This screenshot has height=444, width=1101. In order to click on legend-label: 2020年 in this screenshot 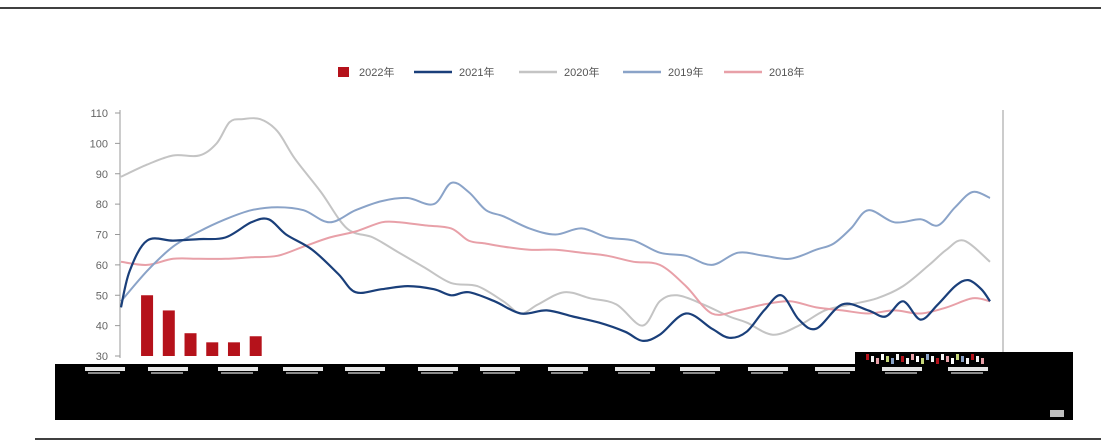, I will do `click(581, 72)`.